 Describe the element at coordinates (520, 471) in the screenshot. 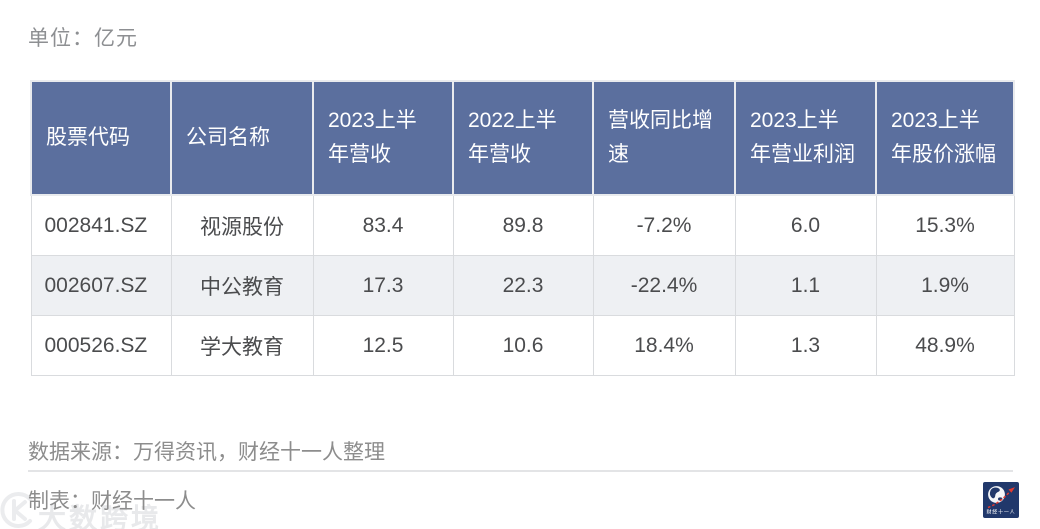

I see `divider` at that location.